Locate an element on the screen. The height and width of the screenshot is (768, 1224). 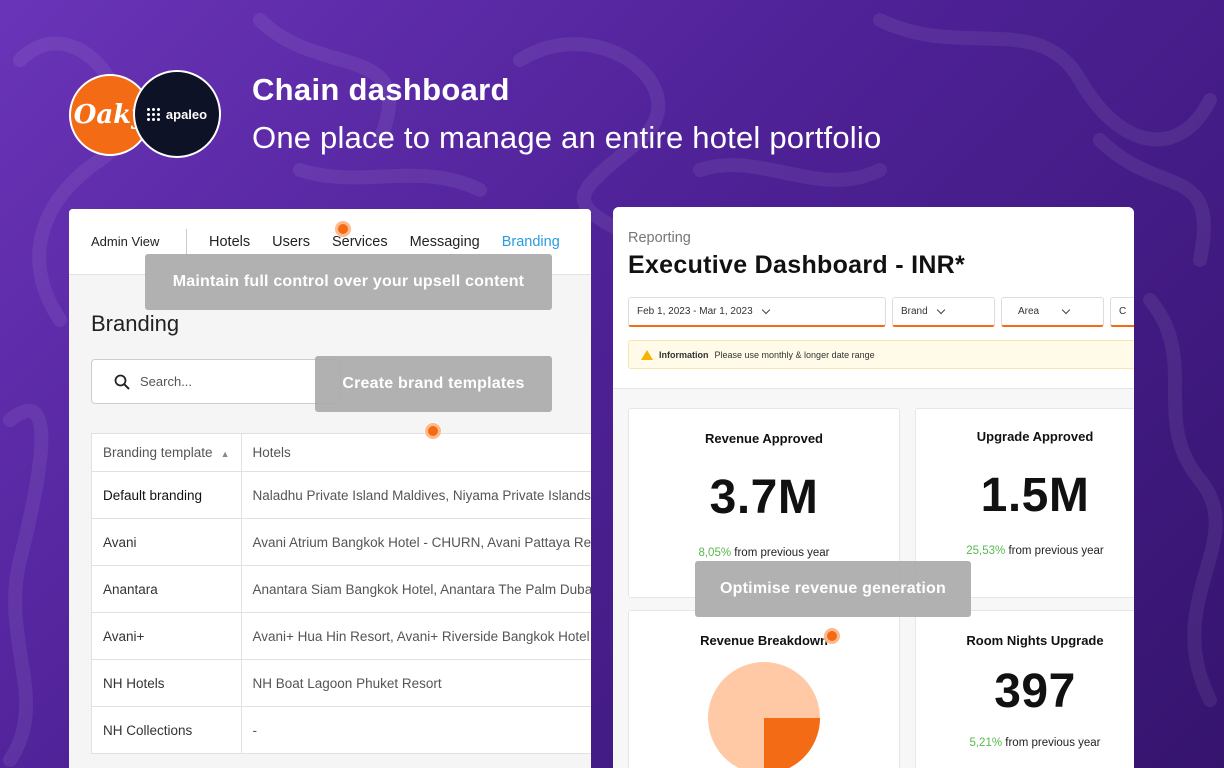
card-title: Upgrade Approved is located at coordinates (1035, 436).